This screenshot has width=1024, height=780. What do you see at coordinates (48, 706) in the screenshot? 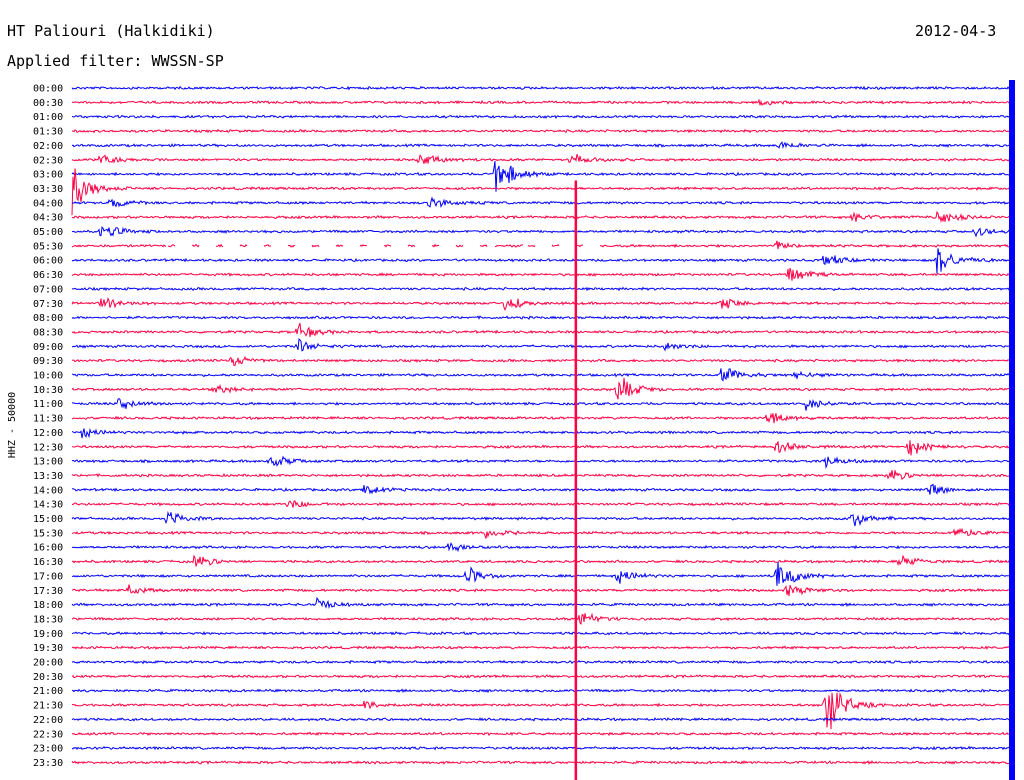
I see `tick-label-2130: 21:30` at bounding box center [48, 706].